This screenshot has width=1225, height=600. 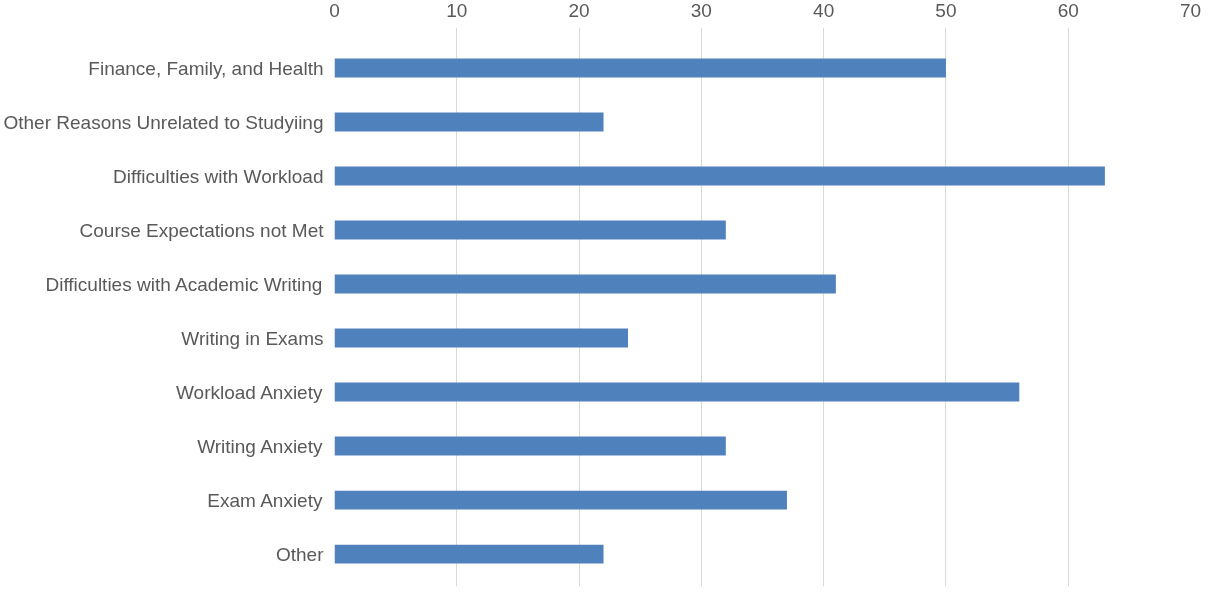 What do you see at coordinates (457, 10) in the screenshot?
I see `x-tick-label: 10` at bounding box center [457, 10].